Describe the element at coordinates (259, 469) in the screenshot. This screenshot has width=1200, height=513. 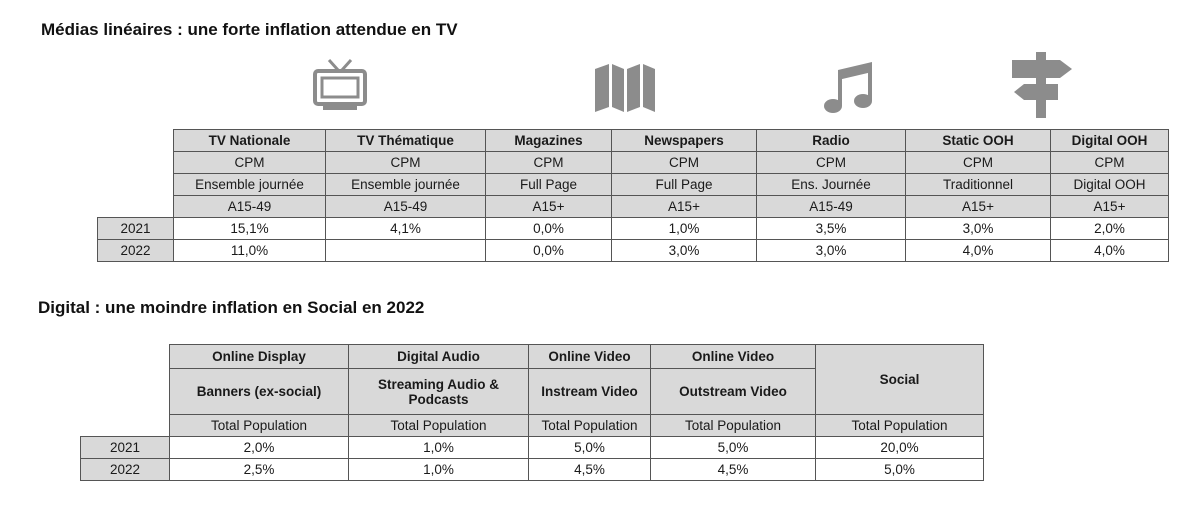
I see `value-cell: 2,5%` at that location.